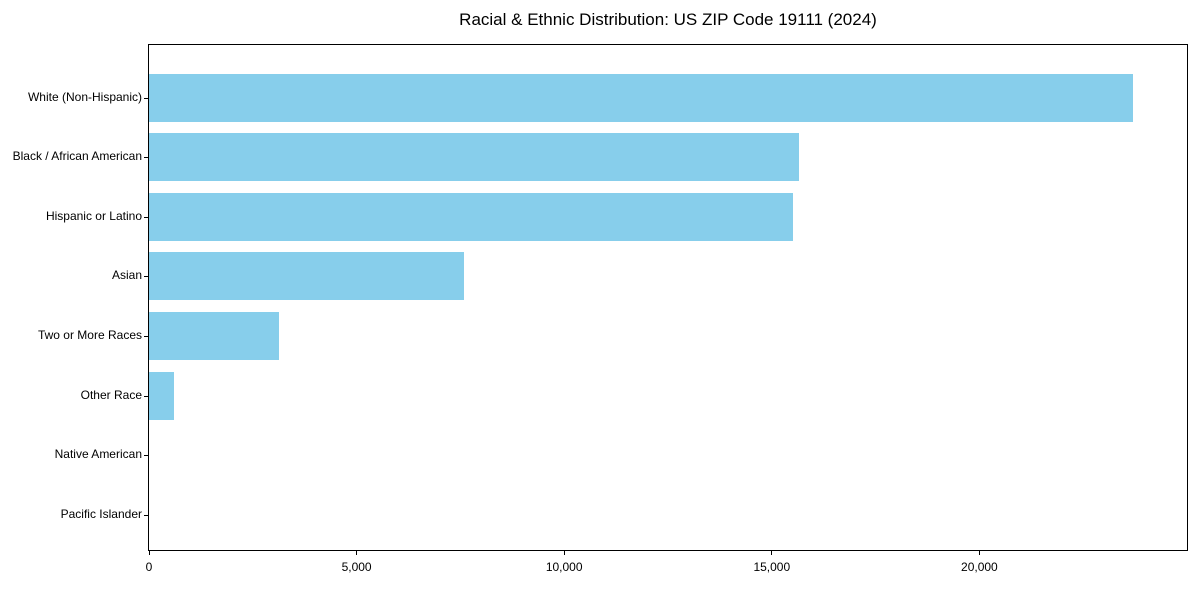 This screenshot has width=1200, height=600. What do you see at coordinates (149, 567) in the screenshot?
I see `x-tick-label: 0` at bounding box center [149, 567].